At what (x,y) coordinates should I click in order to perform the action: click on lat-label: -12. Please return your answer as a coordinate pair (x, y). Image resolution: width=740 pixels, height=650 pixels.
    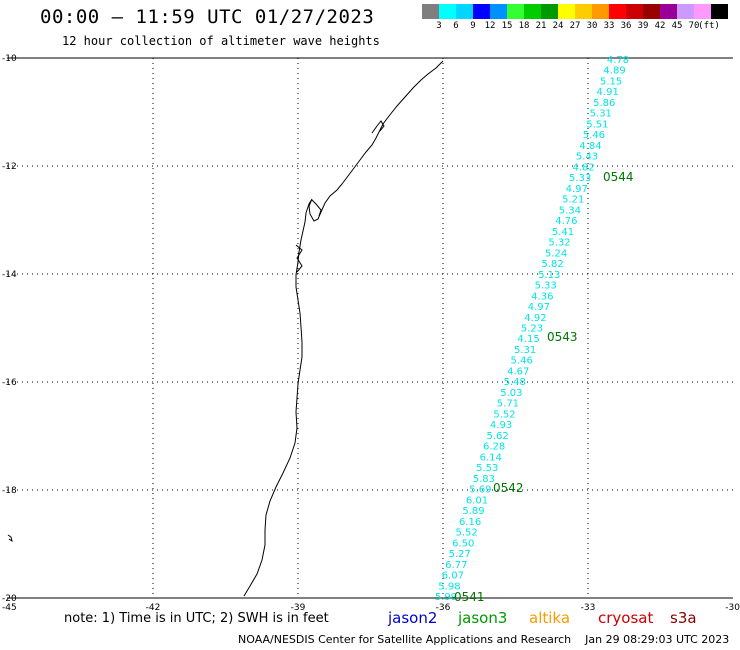
    Looking at the image, I should click on (9, 167).